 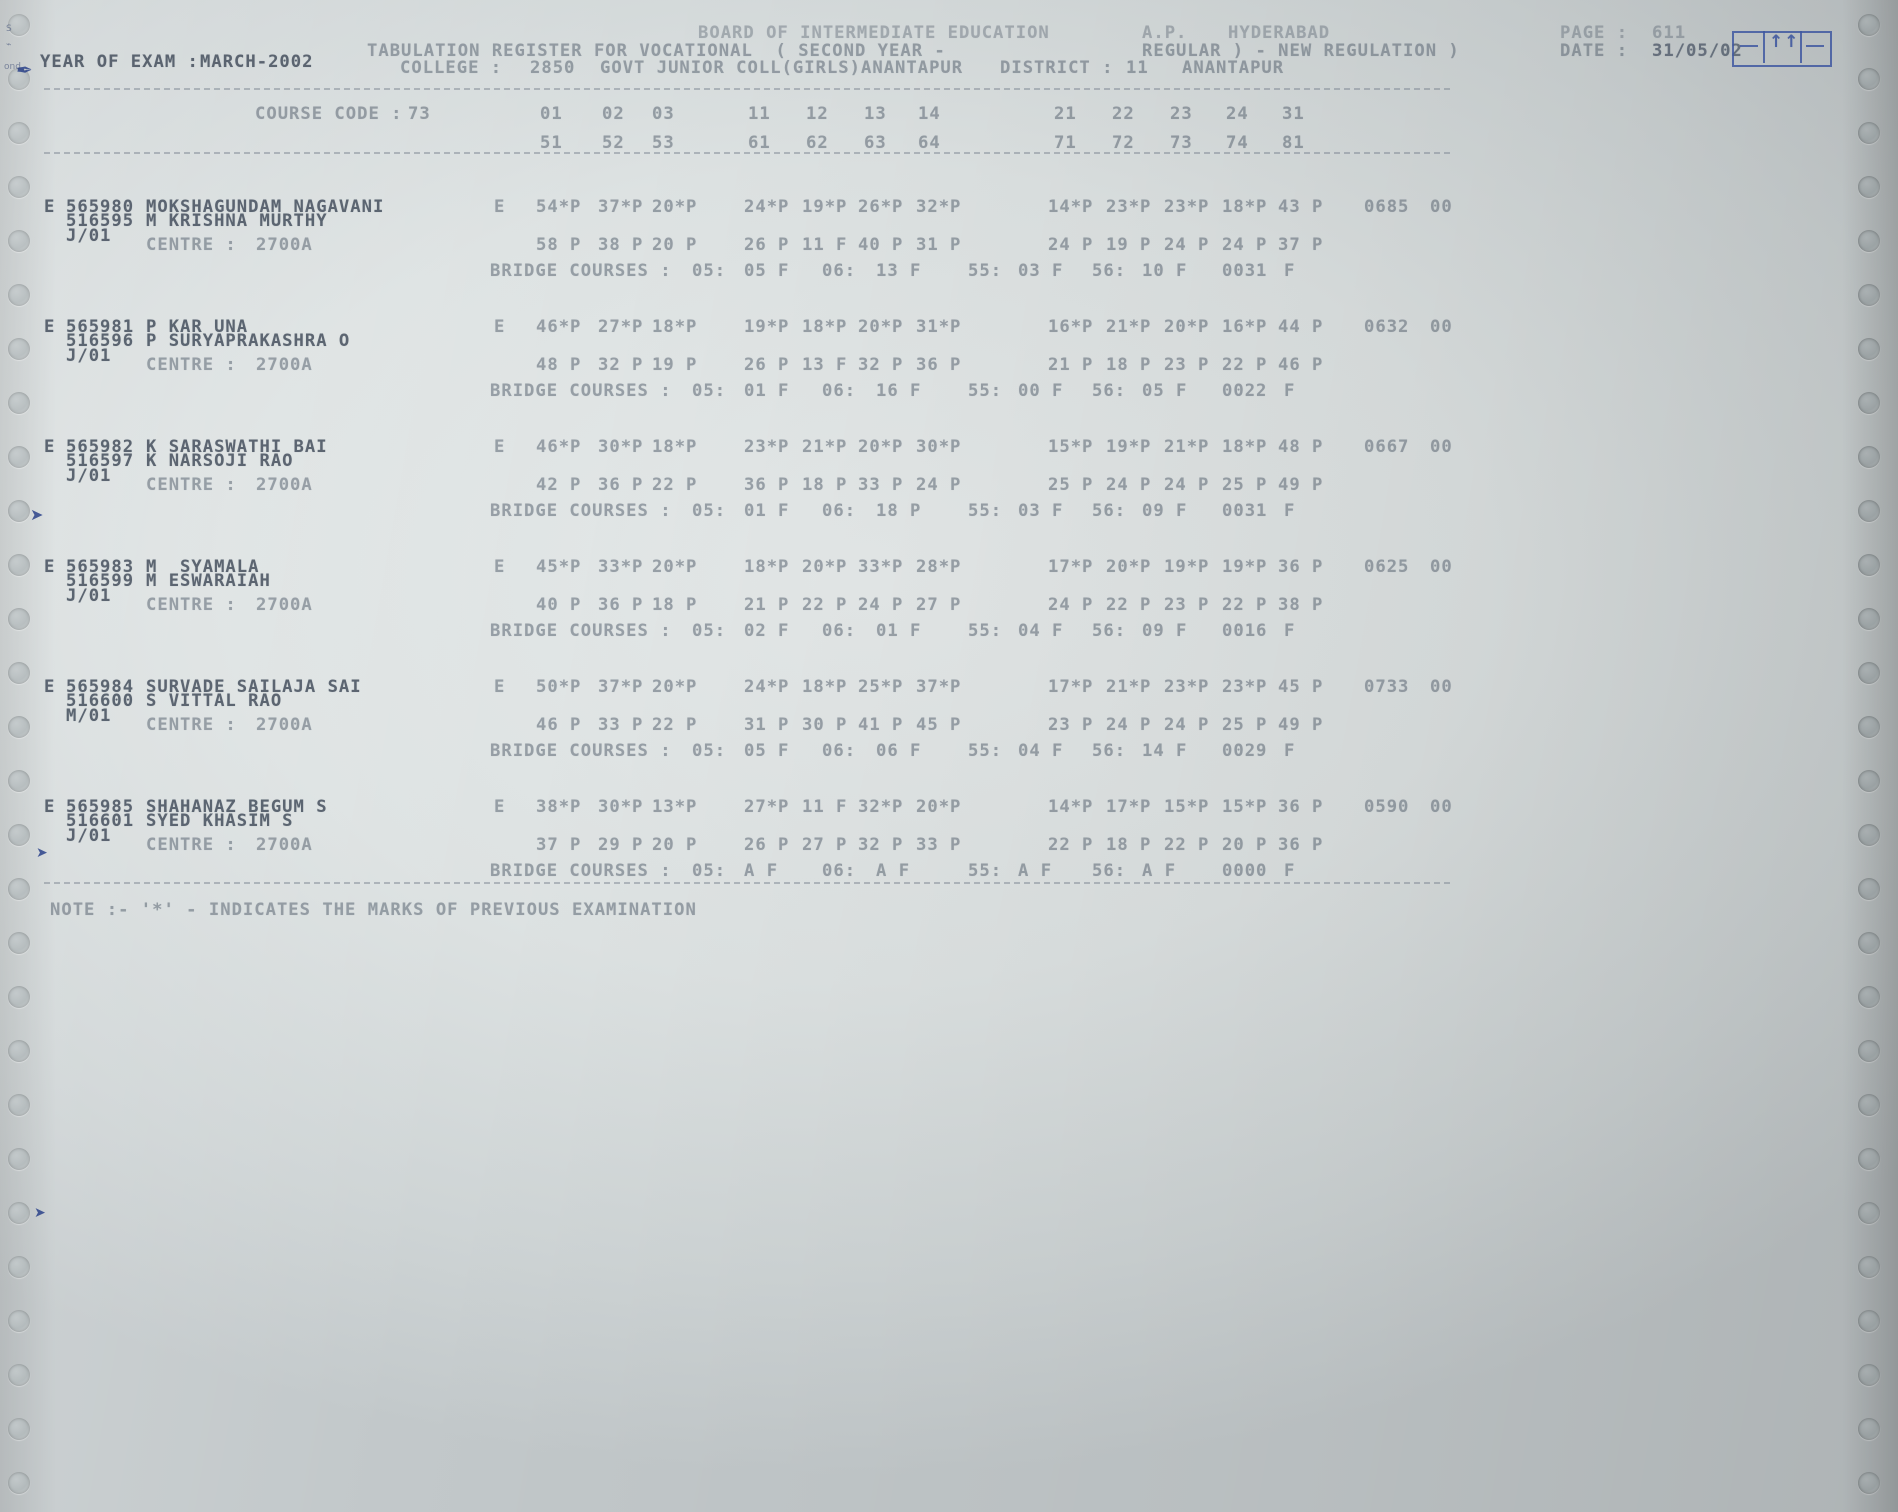 I want to click on bridge-course-code: 56:, so click(x=1109, y=871).